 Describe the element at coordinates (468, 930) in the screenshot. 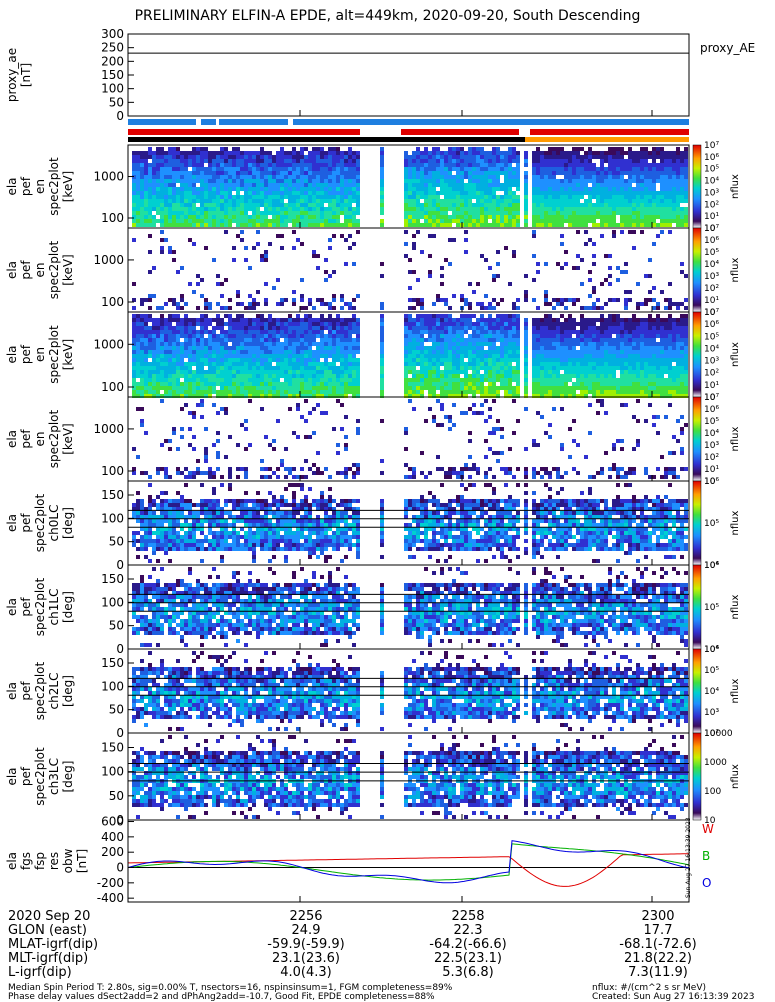

I see `footer-glon-2: 22.3` at that location.